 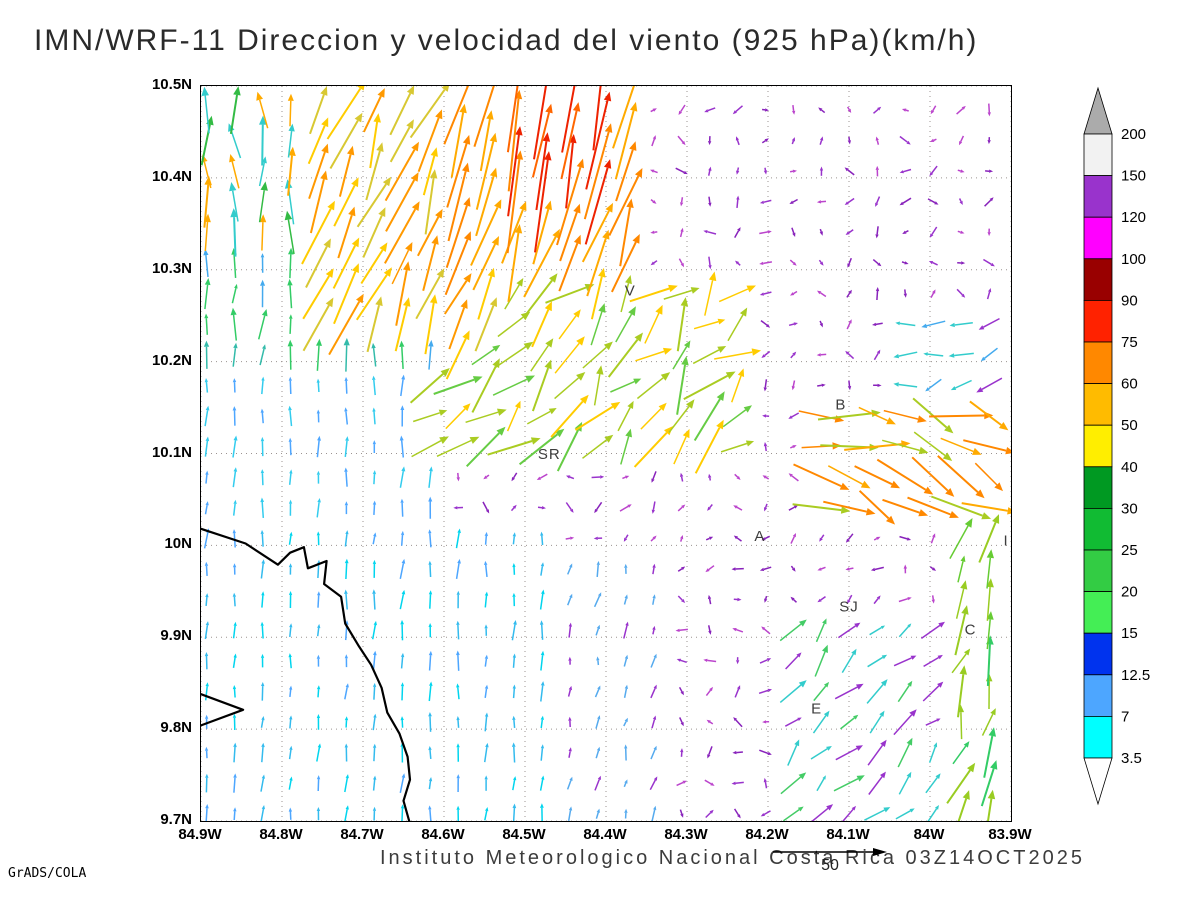 What do you see at coordinates (1098, 110) in the screenshot?
I see `colorbar-over-arrow` at bounding box center [1098, 110].